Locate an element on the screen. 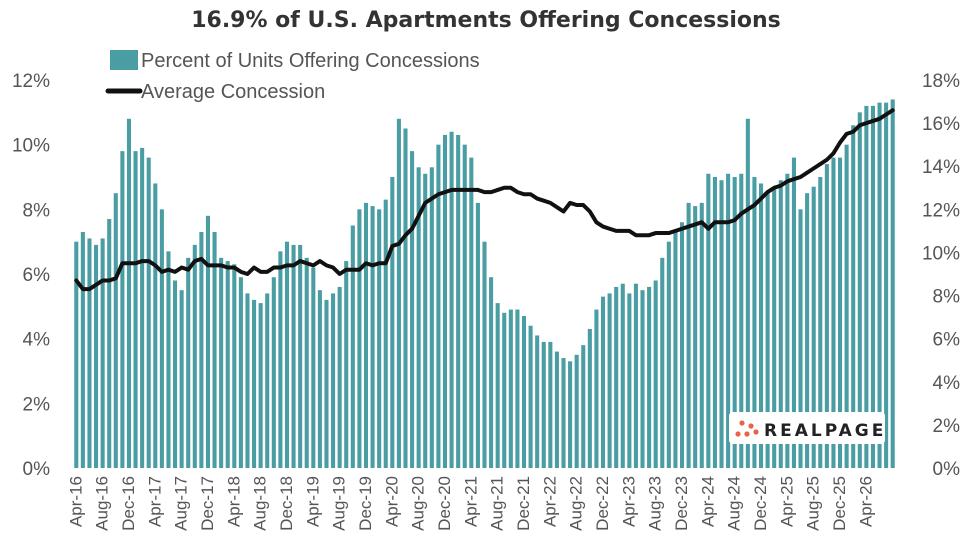 The image size is (972, 559). right-axis-tick-label: 8% is located at coordinates (947, 297).